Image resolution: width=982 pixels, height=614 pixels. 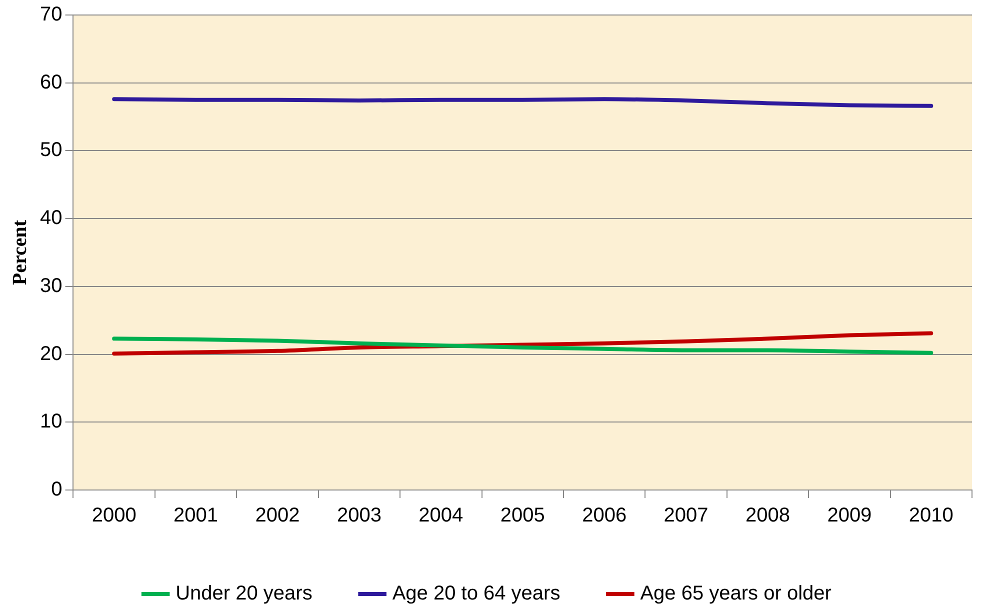 What do you see at coordinates (51, 218) in the screenshot?
I see `y-tick-label: 40` at bounding box center [51, 218].